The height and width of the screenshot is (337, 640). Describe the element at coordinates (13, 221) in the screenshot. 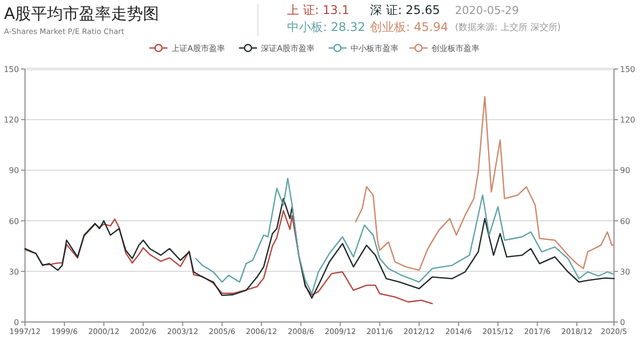

I see `y-tick-label: 60` at that location.